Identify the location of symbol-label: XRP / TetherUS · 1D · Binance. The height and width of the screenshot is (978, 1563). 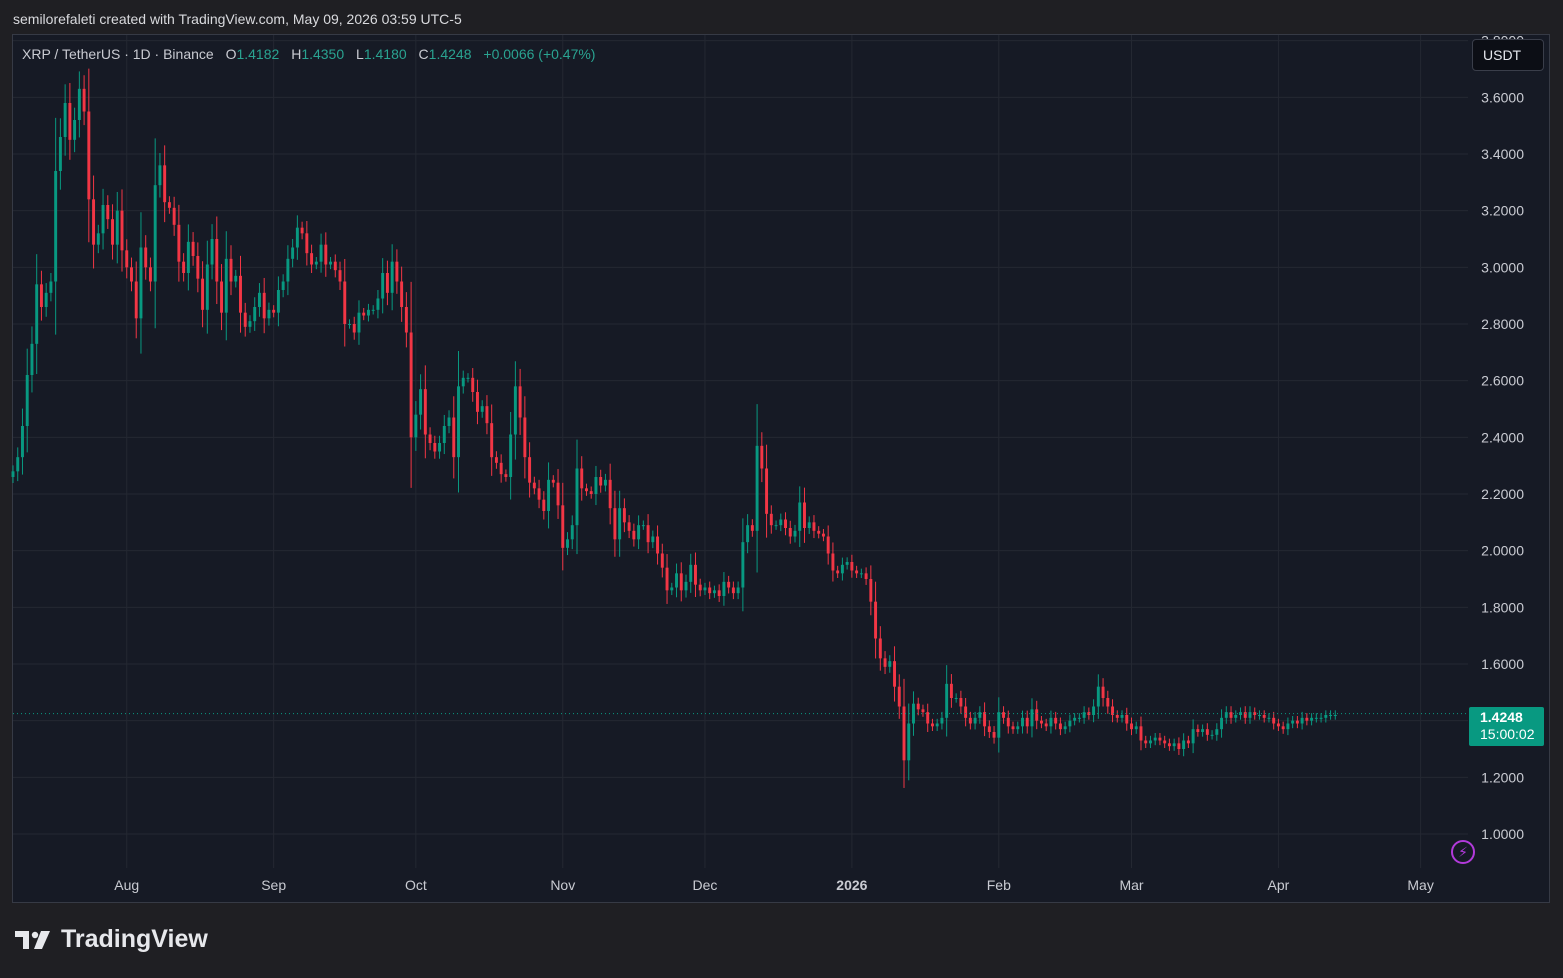
(118, 54).